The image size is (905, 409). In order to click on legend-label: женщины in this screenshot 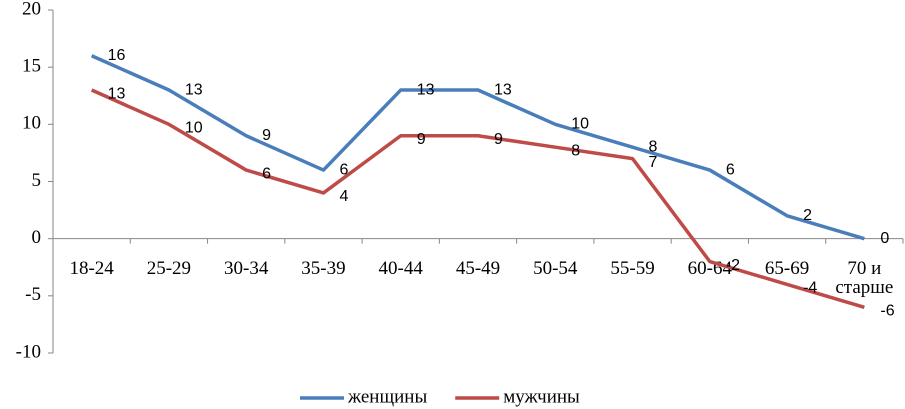, I will do `click(387, 396)`.